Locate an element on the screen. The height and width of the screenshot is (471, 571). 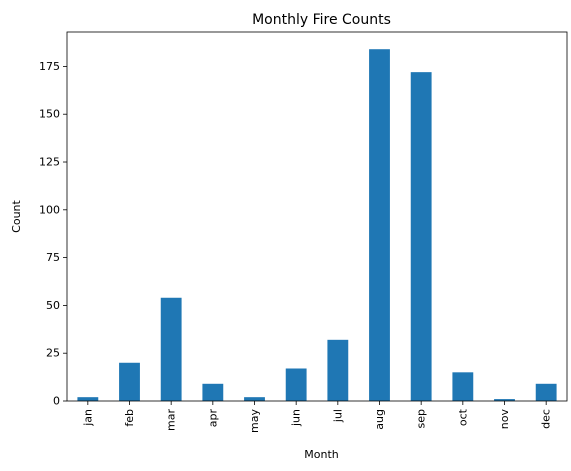
y-tick-label: 0 is located at coordinates (56, 401).